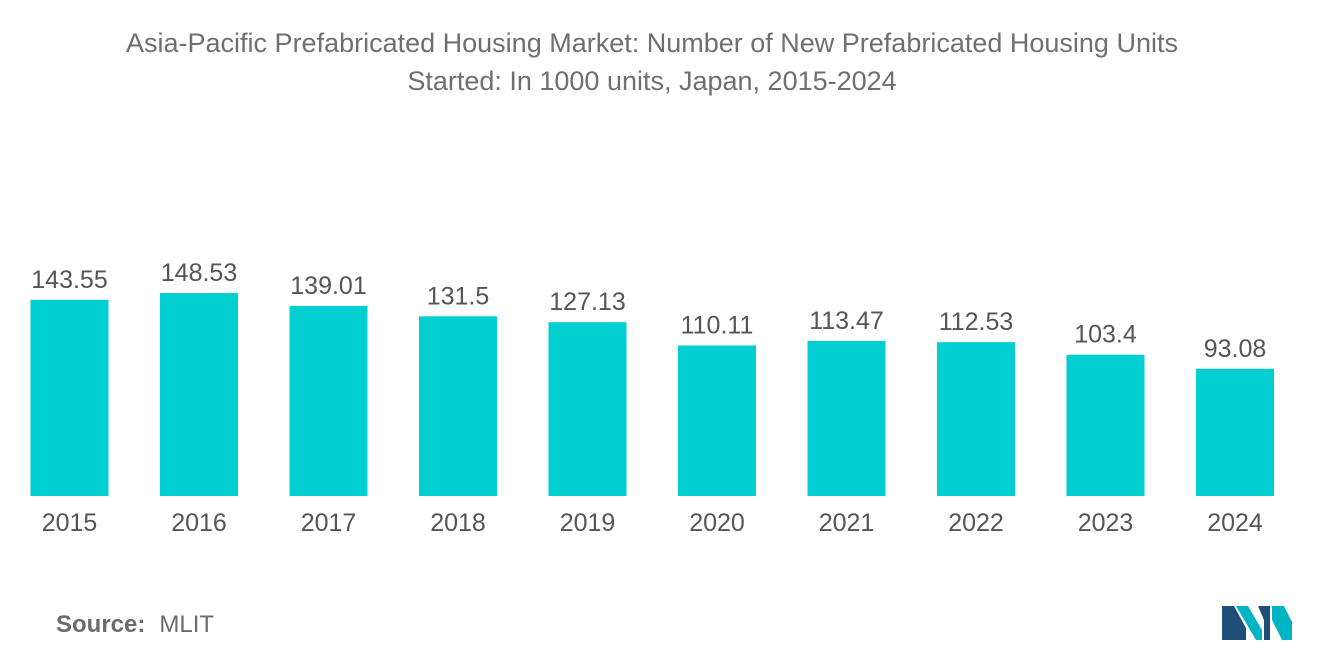 This screenshot has height=665, width=1320. I want to click on bar-2015, so click(69, 397).